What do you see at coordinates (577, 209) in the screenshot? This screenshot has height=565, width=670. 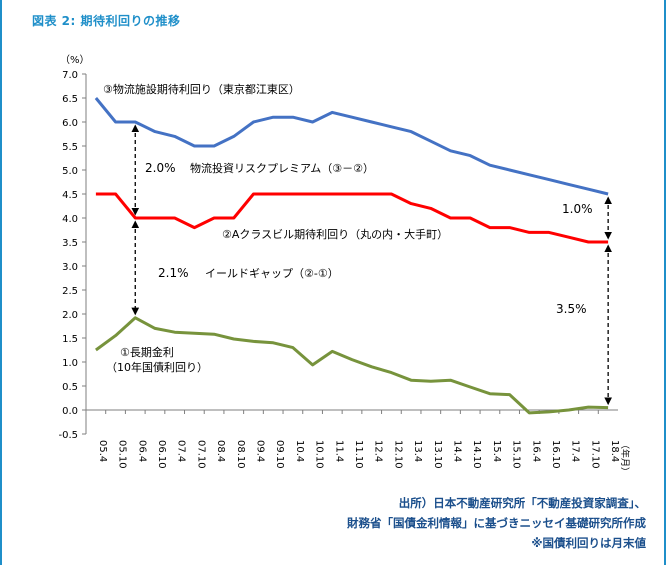 I see `right-gap-value-1: 1.0%` at bounding box center [577, 209].